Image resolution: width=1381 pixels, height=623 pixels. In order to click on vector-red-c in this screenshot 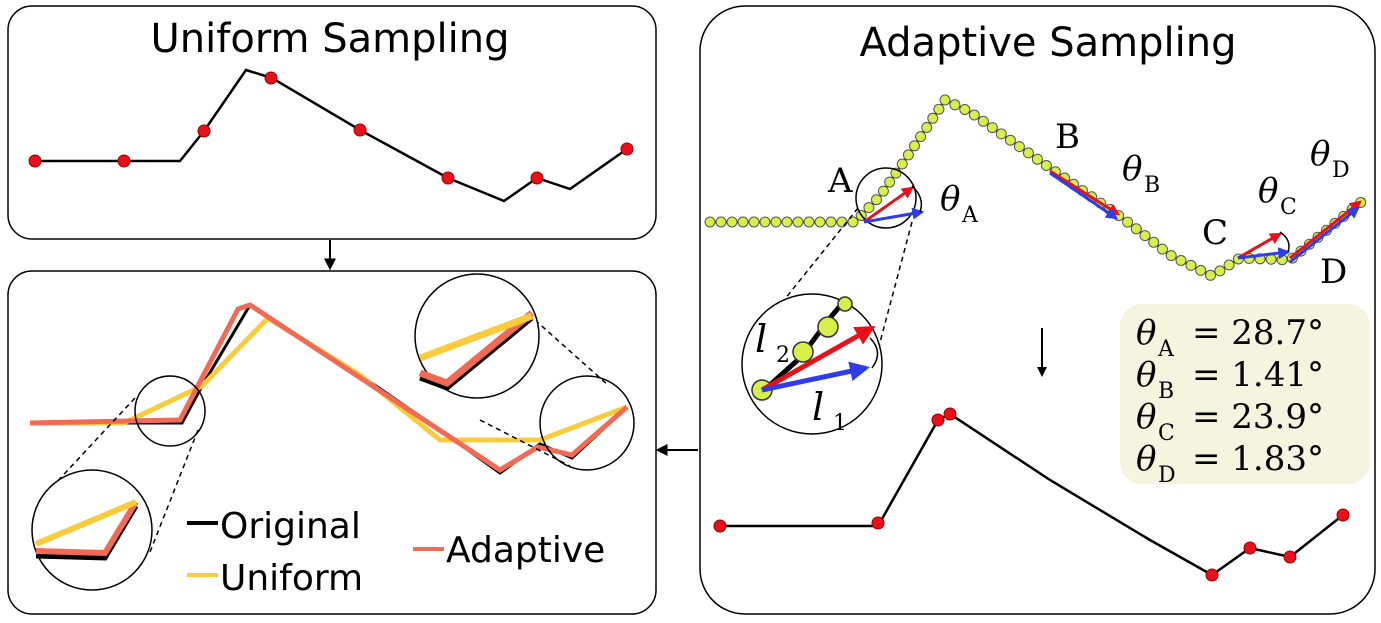, I will do `click(1260, 246)`.